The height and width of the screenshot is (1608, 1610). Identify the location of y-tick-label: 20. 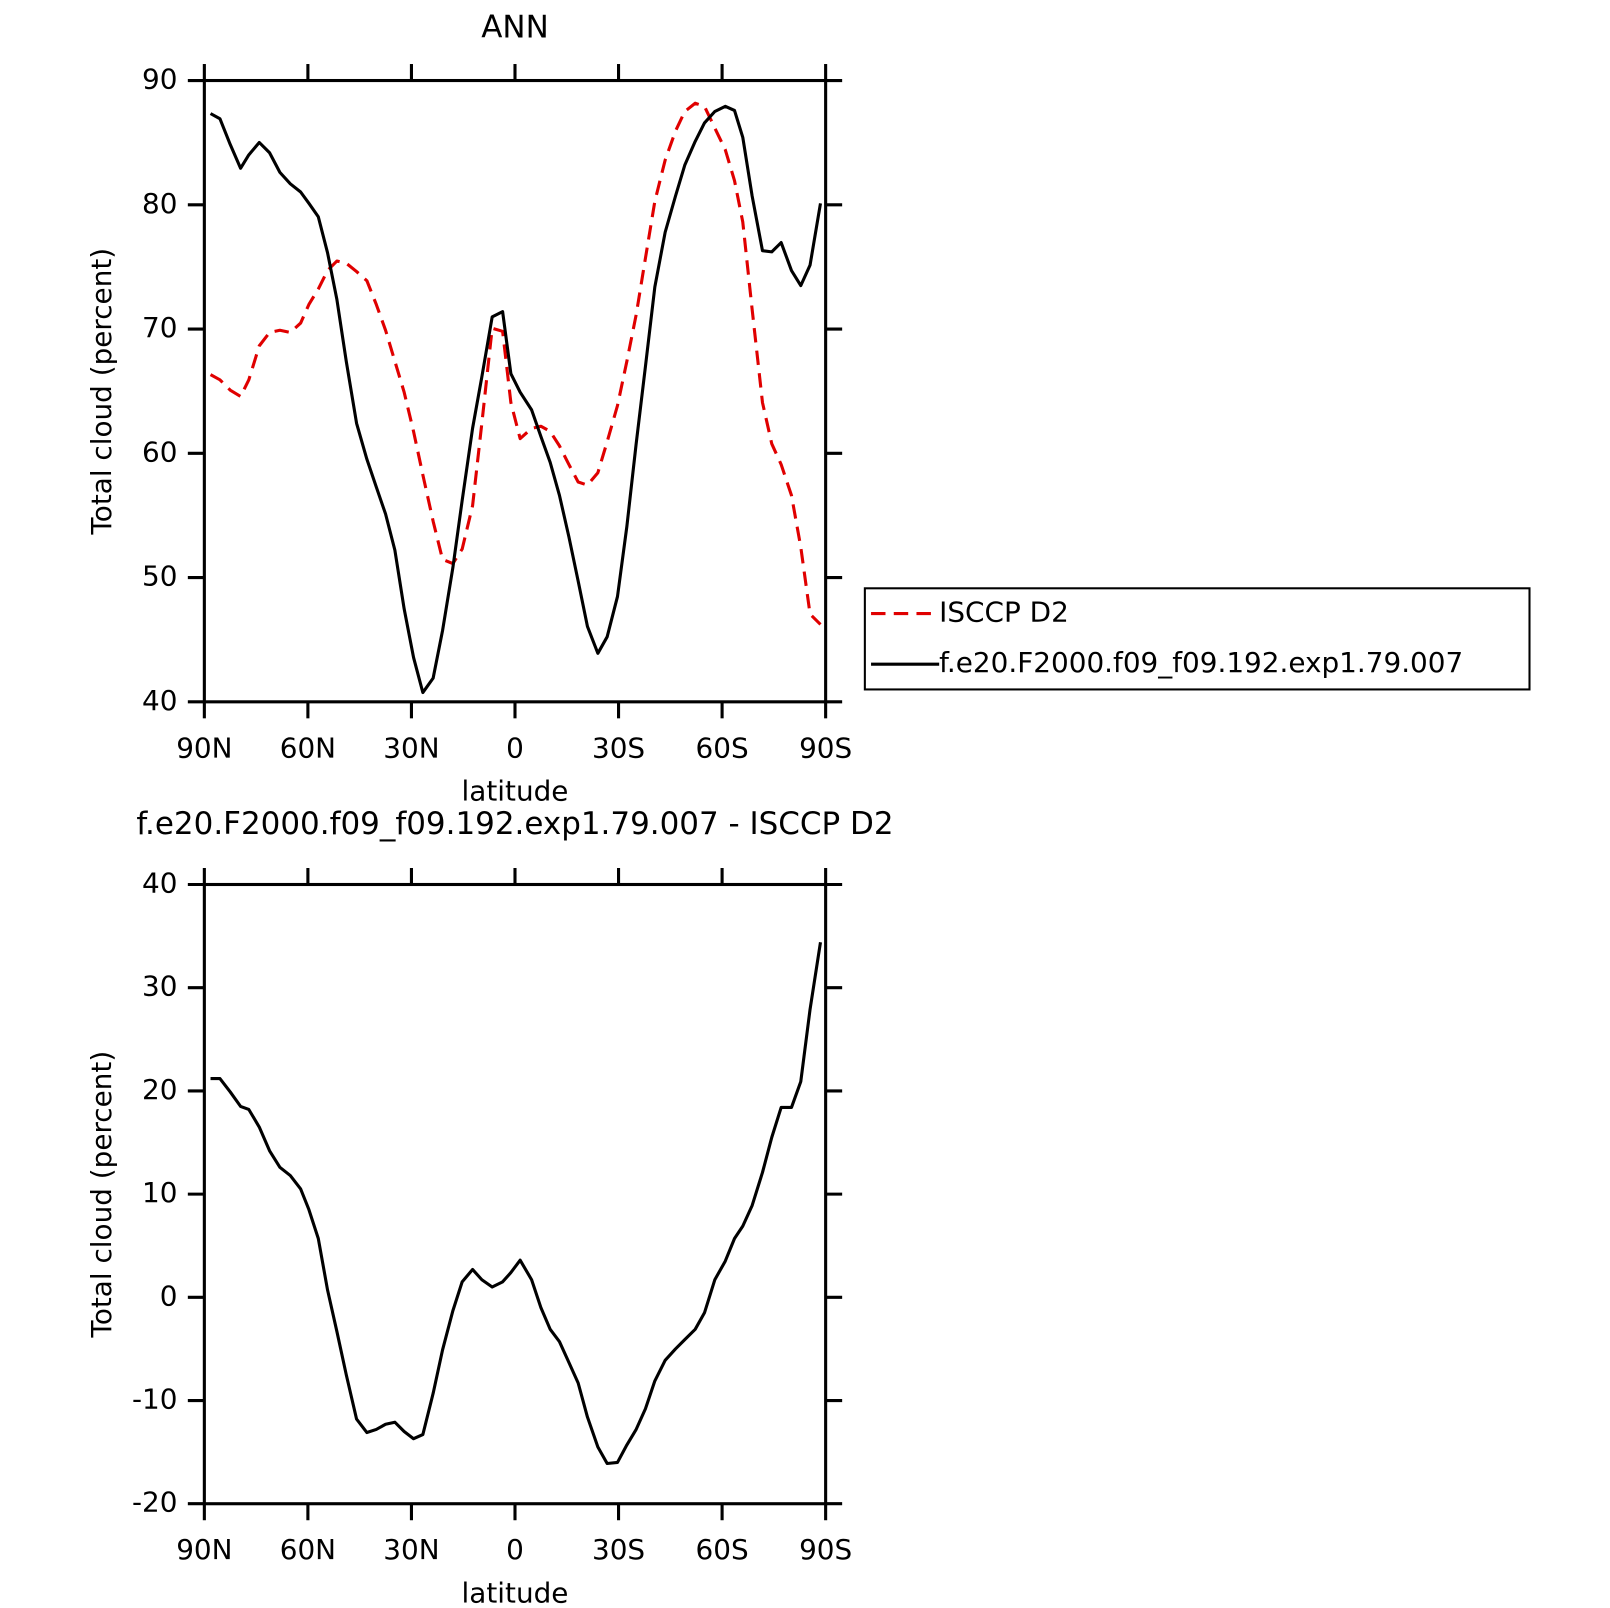
(159, 1089).